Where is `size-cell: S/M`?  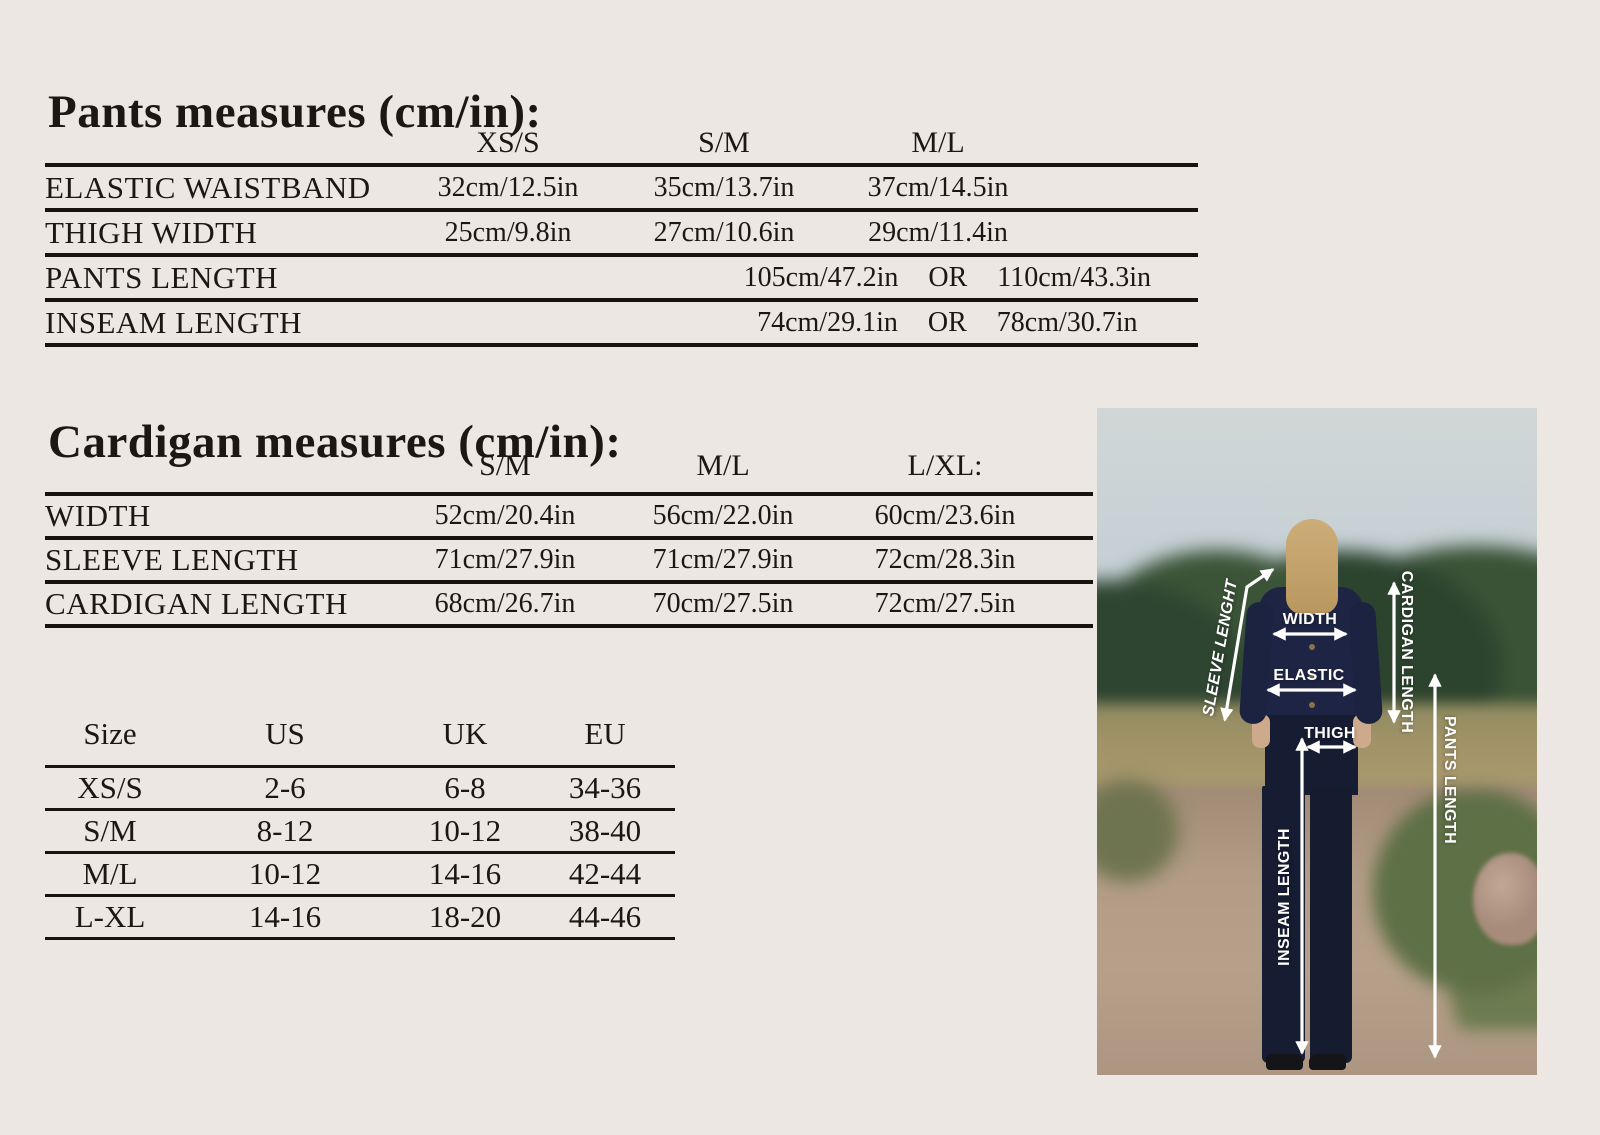 size-cell: S/M is located at coordinates (110, 830).